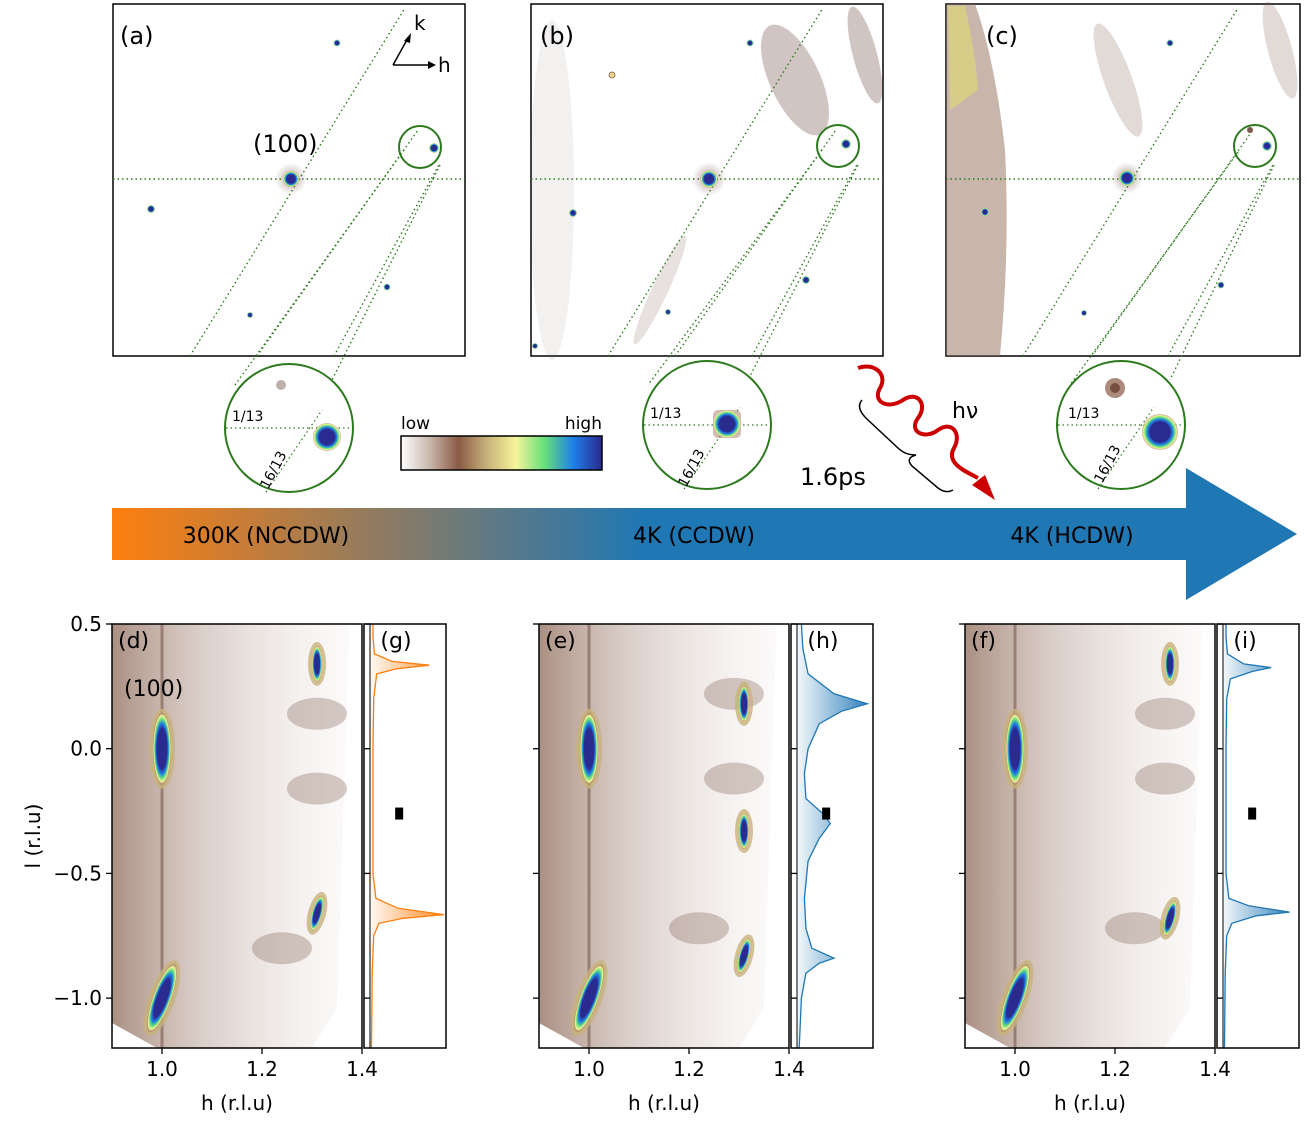 The image size is (1307, 1122). I want to click on profile-panel: (h), so click(832, 836).